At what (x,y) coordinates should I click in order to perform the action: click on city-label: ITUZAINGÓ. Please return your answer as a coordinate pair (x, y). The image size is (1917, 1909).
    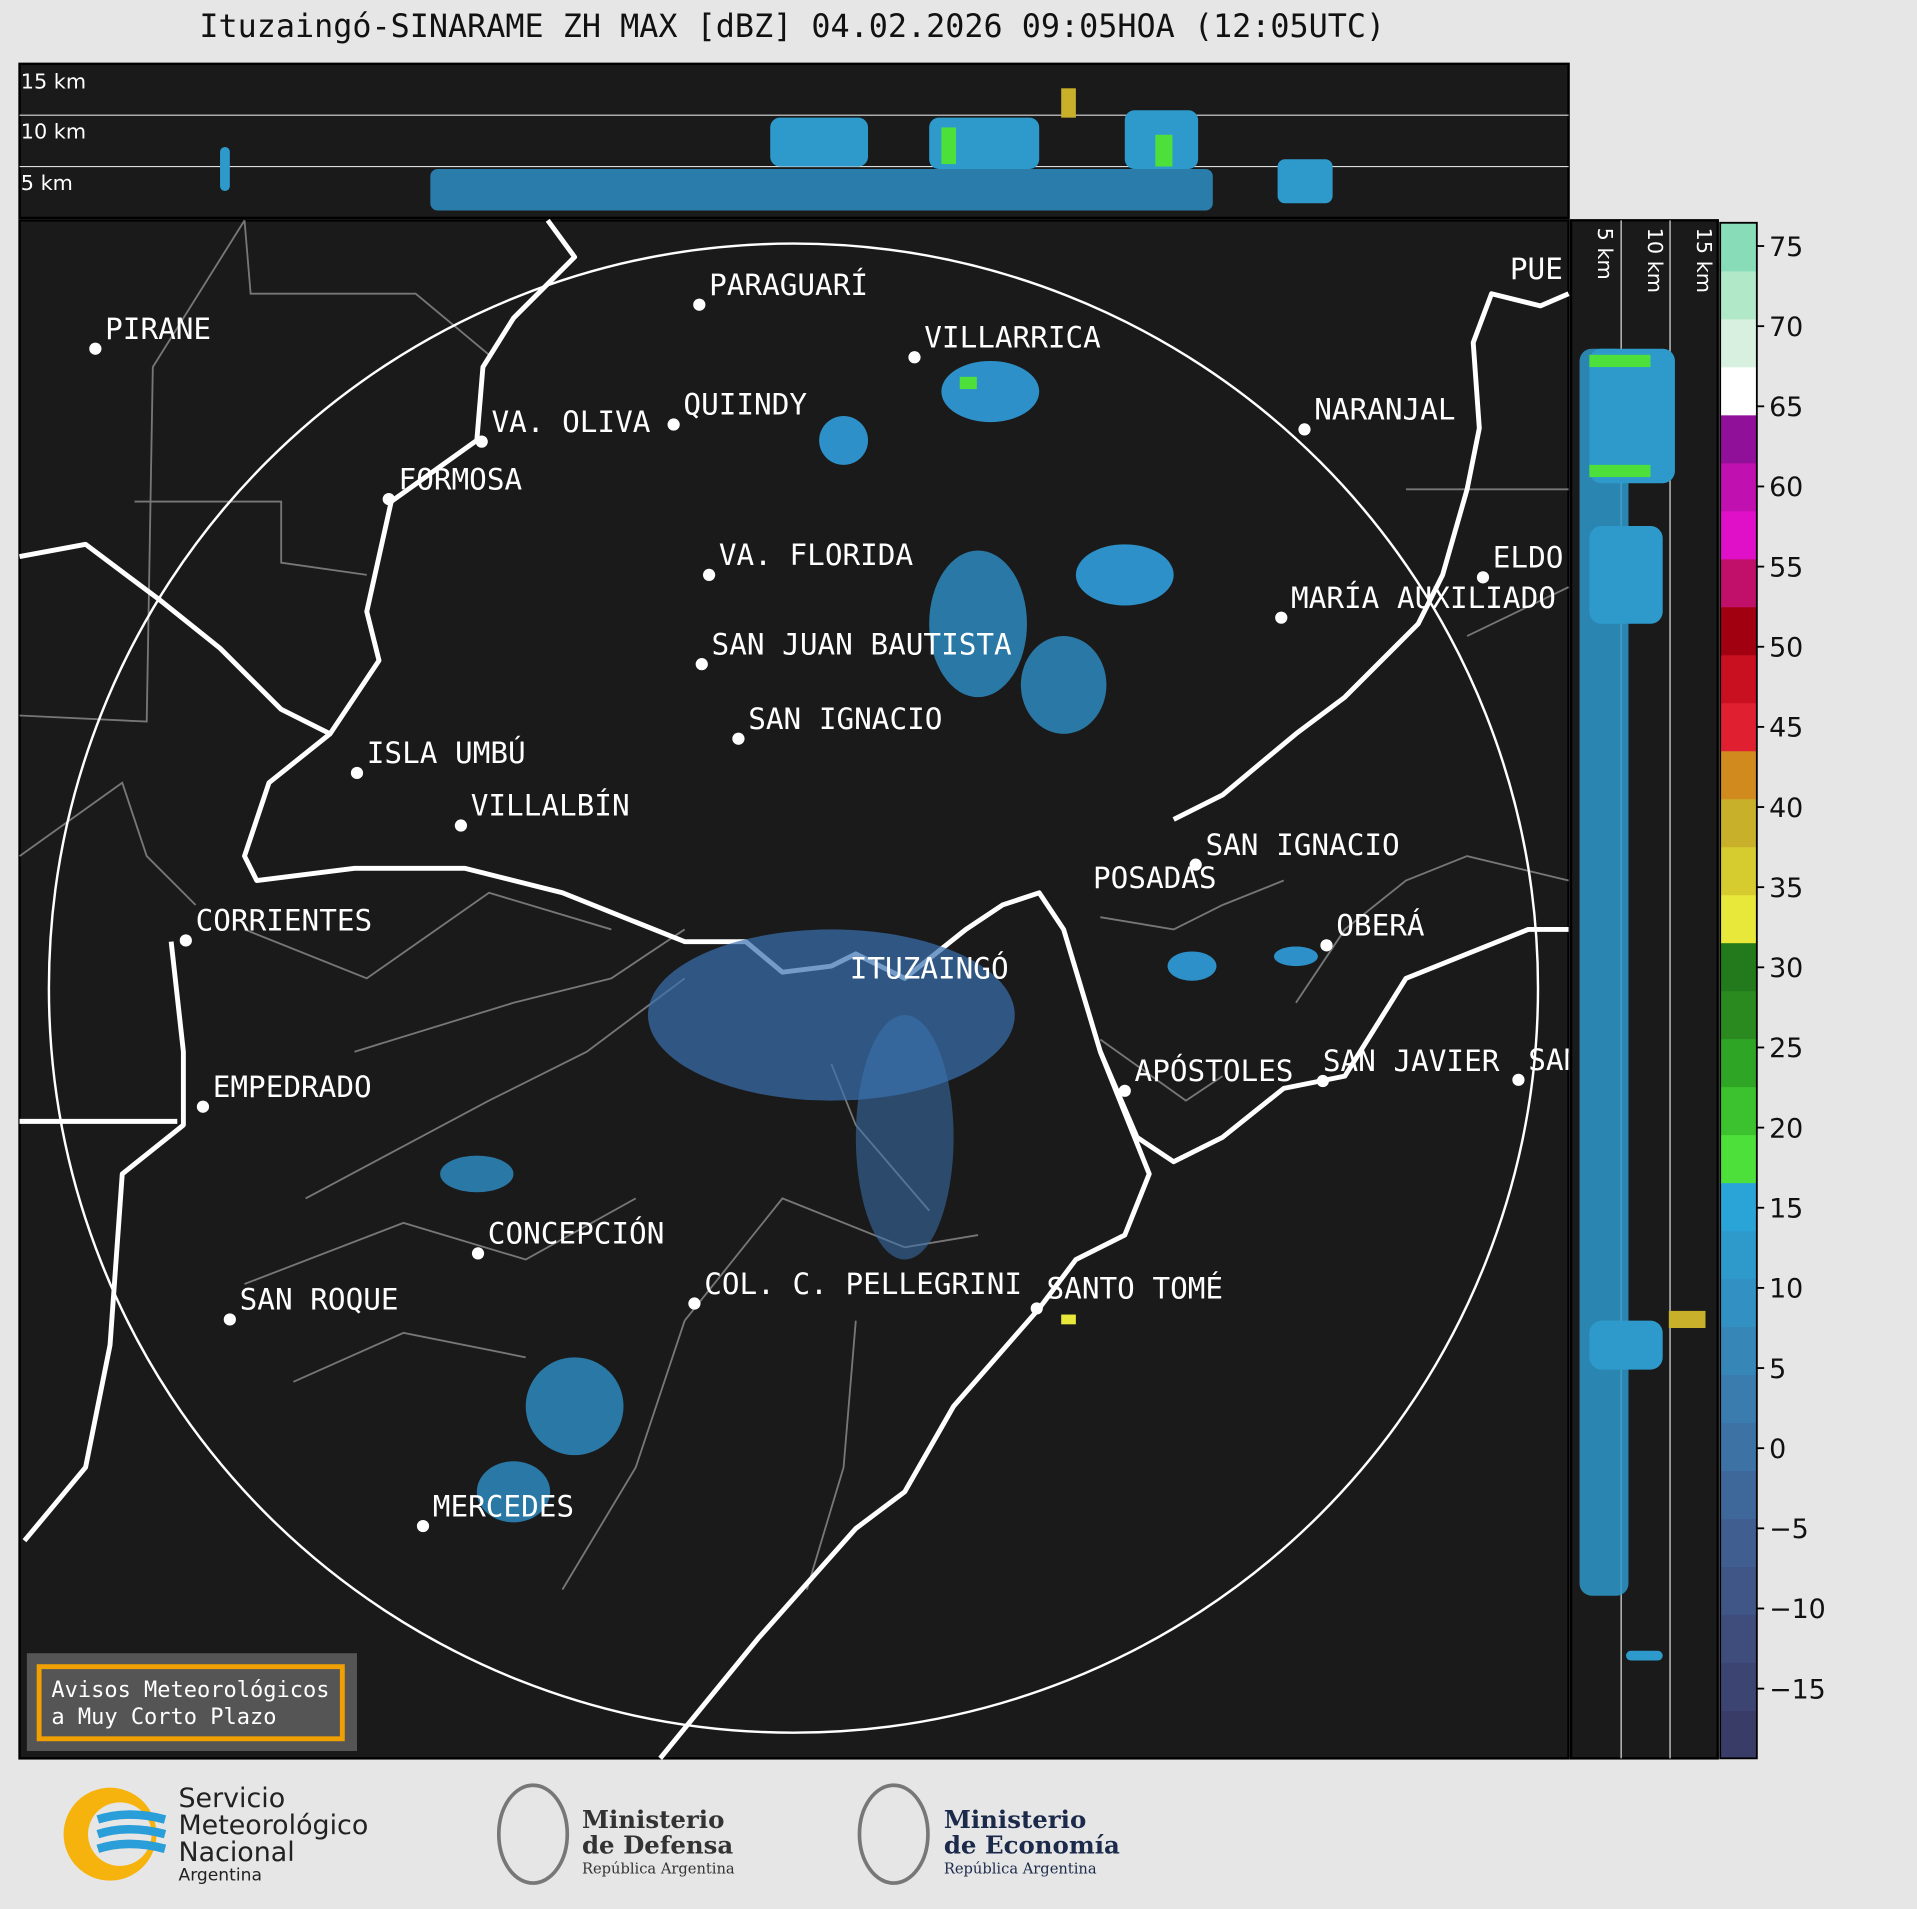
    Looking at the image, I should click on (929, 967).